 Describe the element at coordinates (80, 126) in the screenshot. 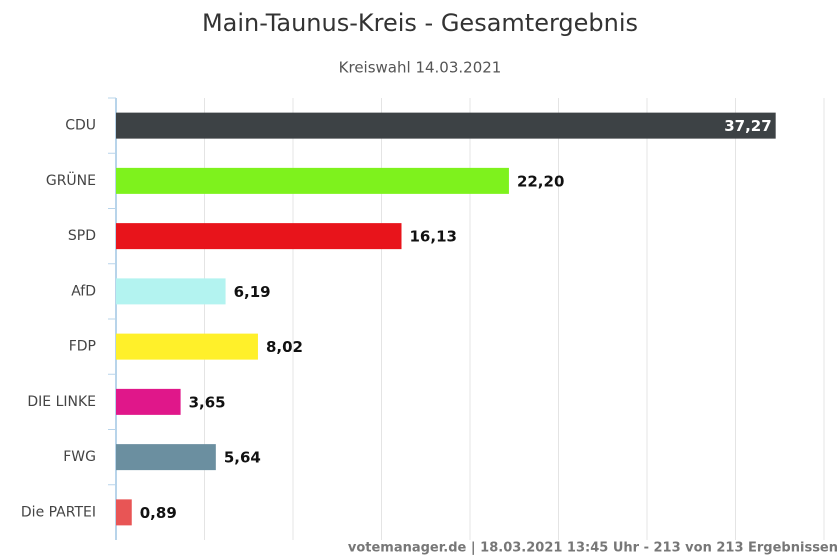

I see `y-tick-label: CDU` at that location.